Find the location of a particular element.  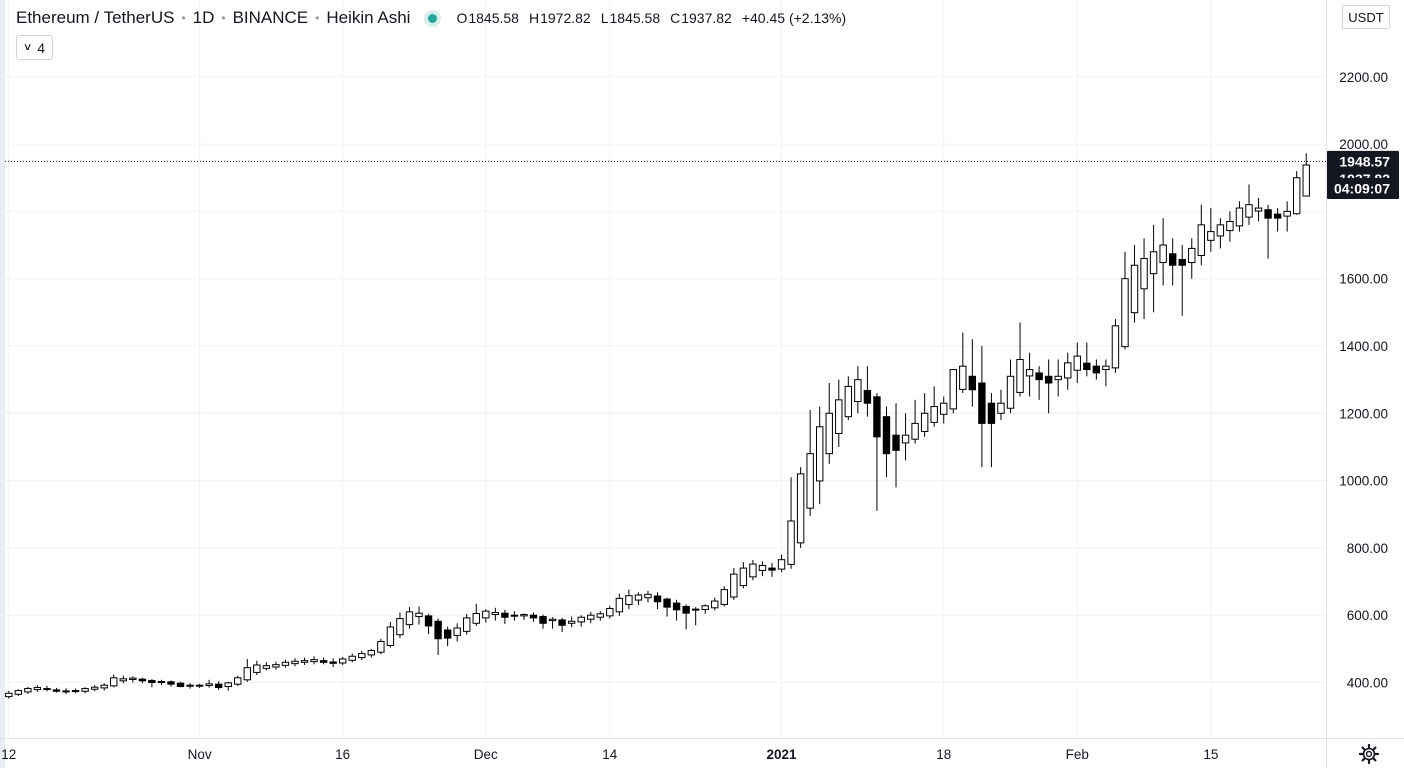

settings-gear-icon is located at coordinates (1369, 754).